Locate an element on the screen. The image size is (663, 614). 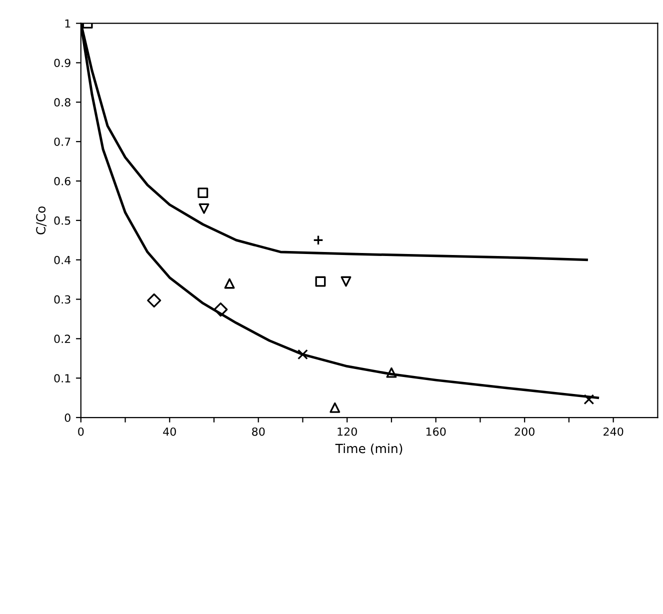
y-tick-label: 0.2 is located at coordinates (62, 339).